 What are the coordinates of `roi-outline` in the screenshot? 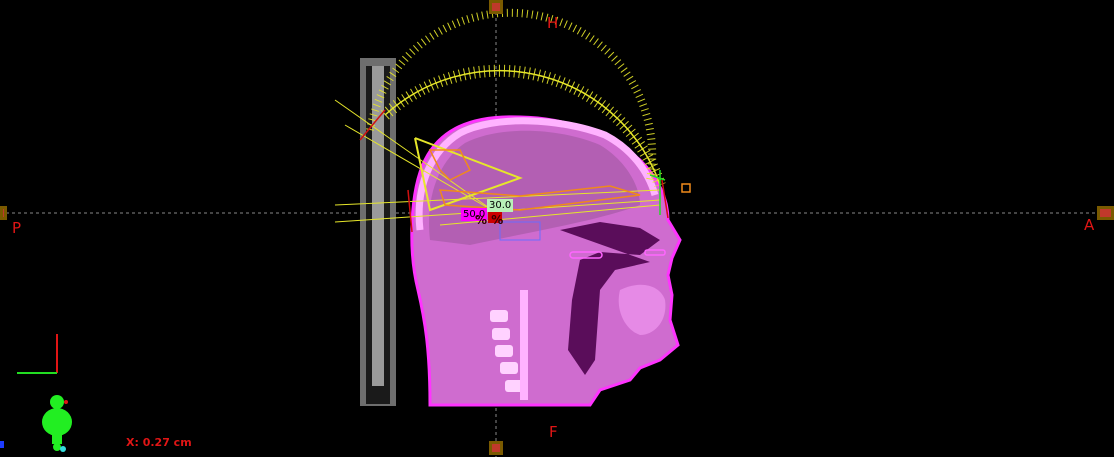 It's located at (520, 231).